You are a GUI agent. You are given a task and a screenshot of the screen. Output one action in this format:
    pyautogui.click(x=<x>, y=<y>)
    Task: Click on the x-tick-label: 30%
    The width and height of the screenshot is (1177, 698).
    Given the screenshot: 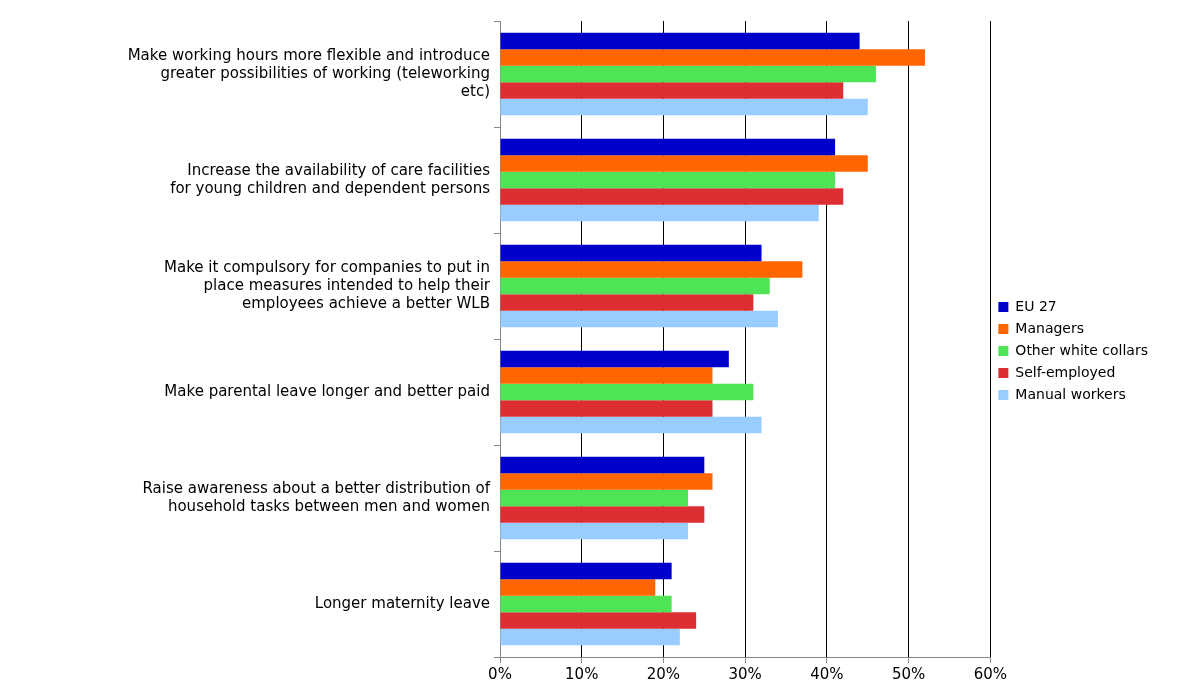 What is the action you would take?
    pyautogui.click(x=745, y=673)
    